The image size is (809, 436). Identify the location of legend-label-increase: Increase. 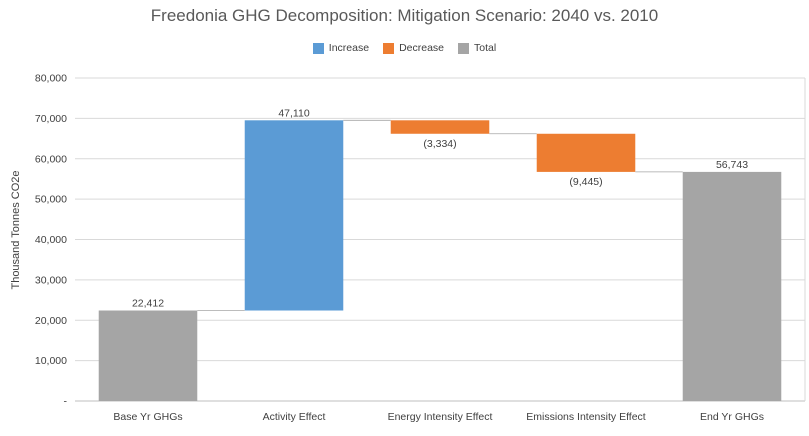
(349, 48).